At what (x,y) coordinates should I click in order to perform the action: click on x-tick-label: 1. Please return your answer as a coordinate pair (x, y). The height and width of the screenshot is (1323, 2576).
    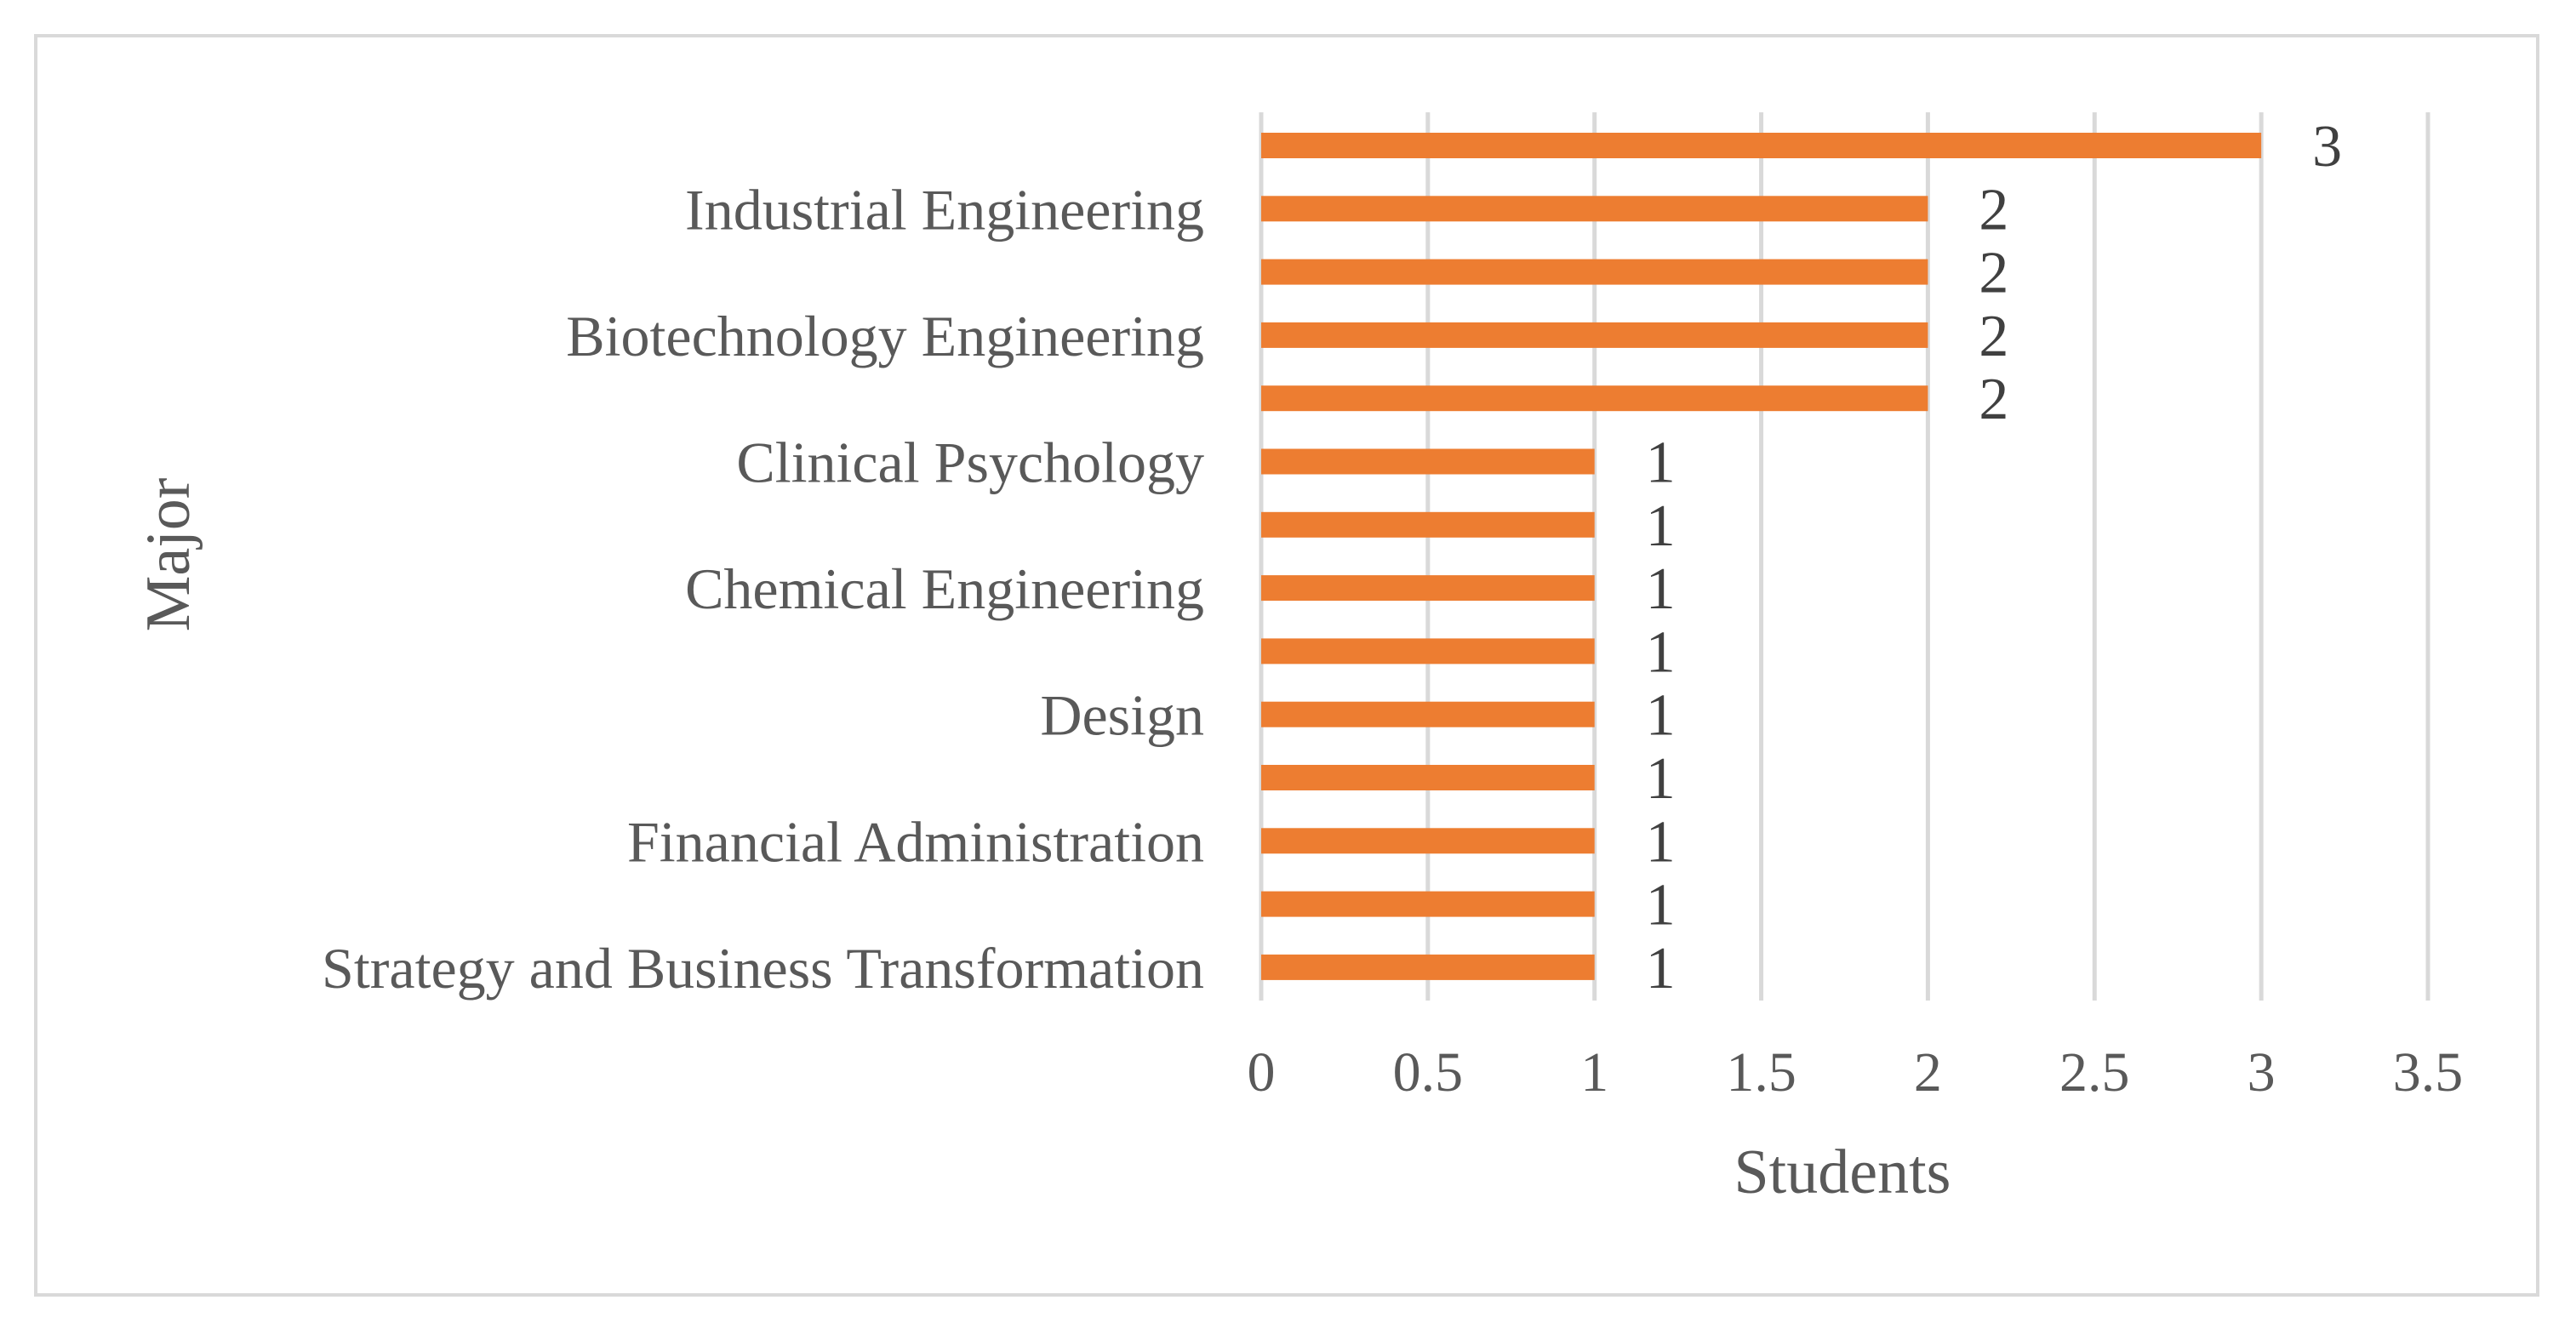
    Looking at the image, I should click on (1594, 1072).